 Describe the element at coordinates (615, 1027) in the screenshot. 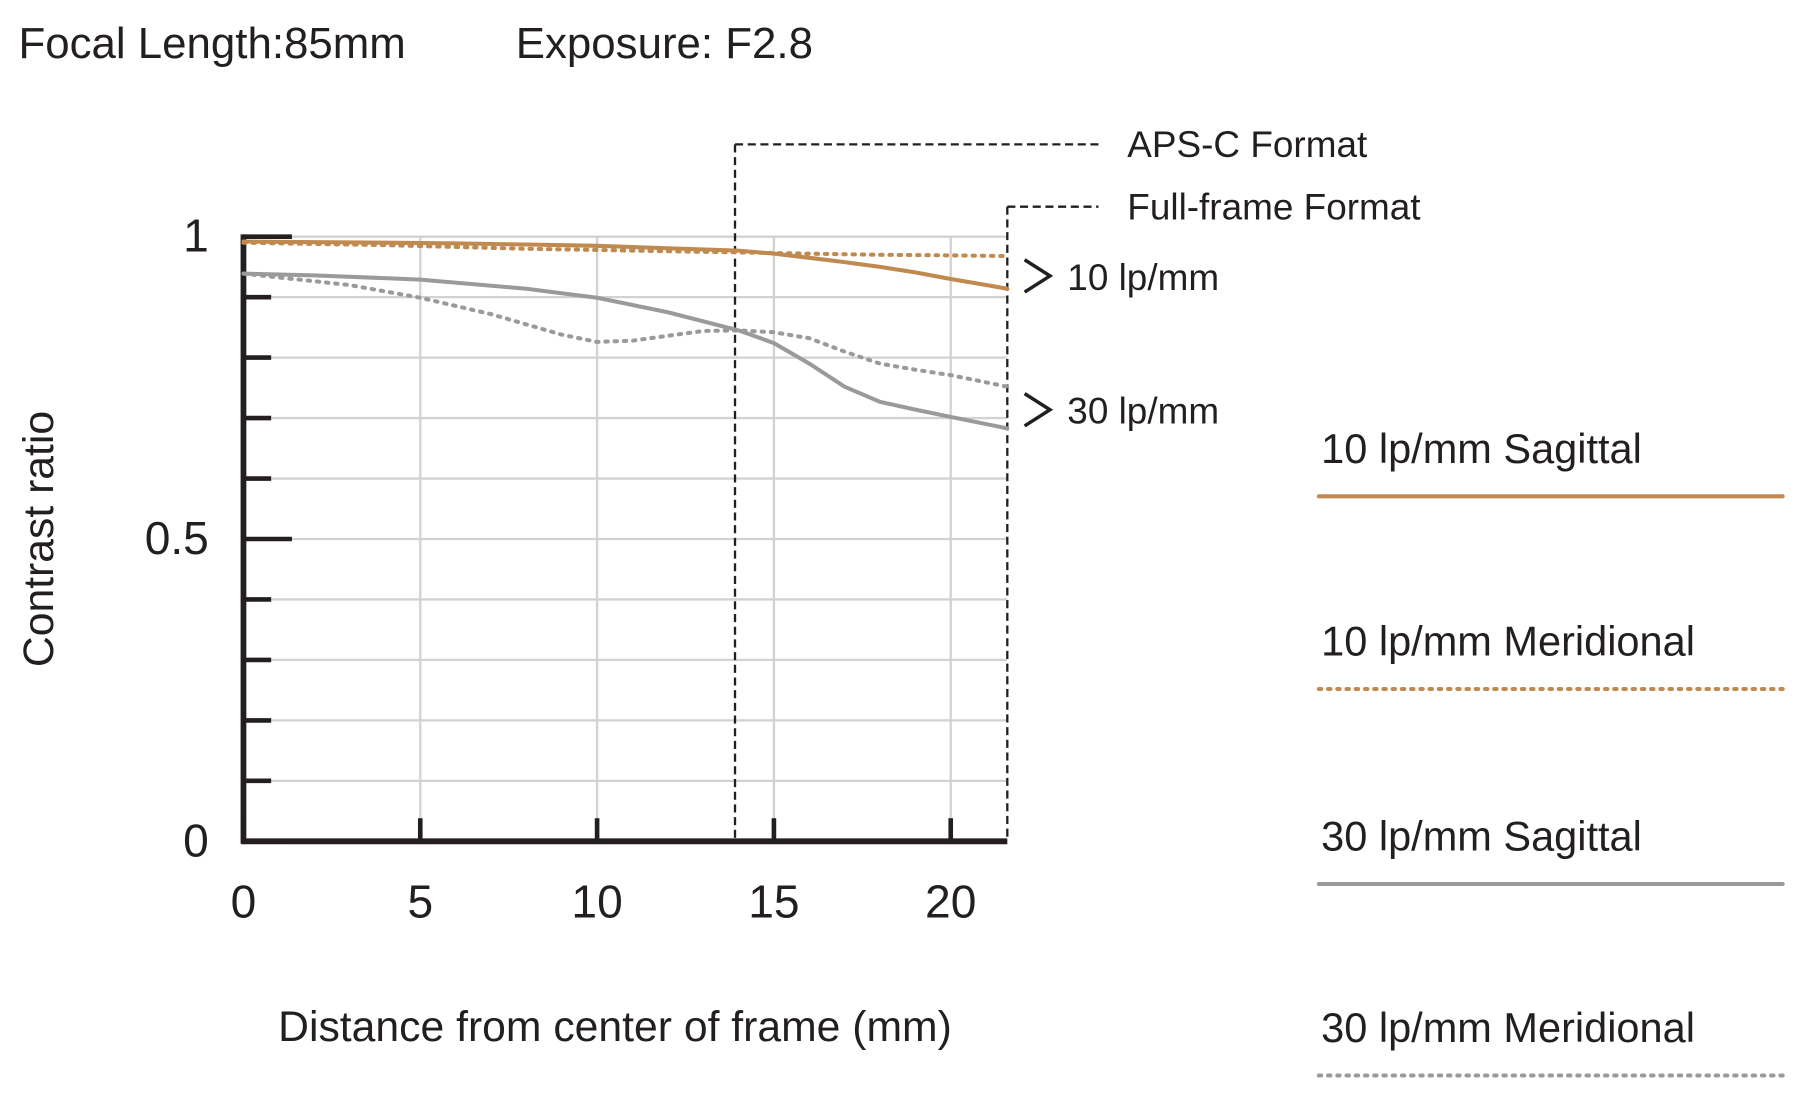

I see `x-axis-label: Distance from center of frame (mm)` at that location.